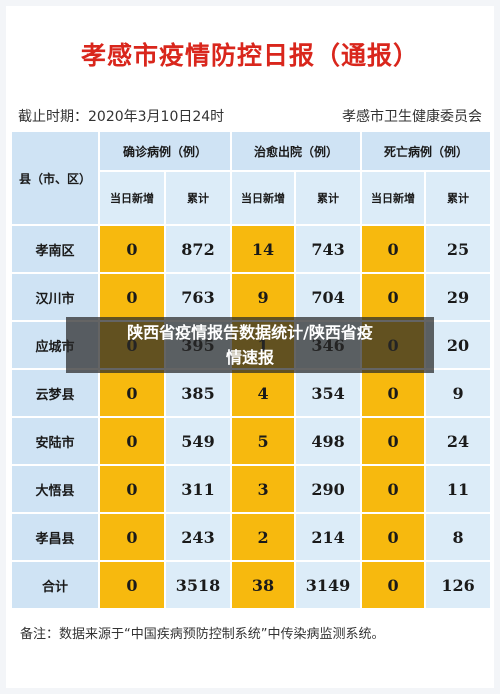 This screenshot has height=694, width=500. What do you see at coordinates (198, 441) in the screenshot?
I see `confirmed-total-cell: 549` at bounding box center [198, 441].